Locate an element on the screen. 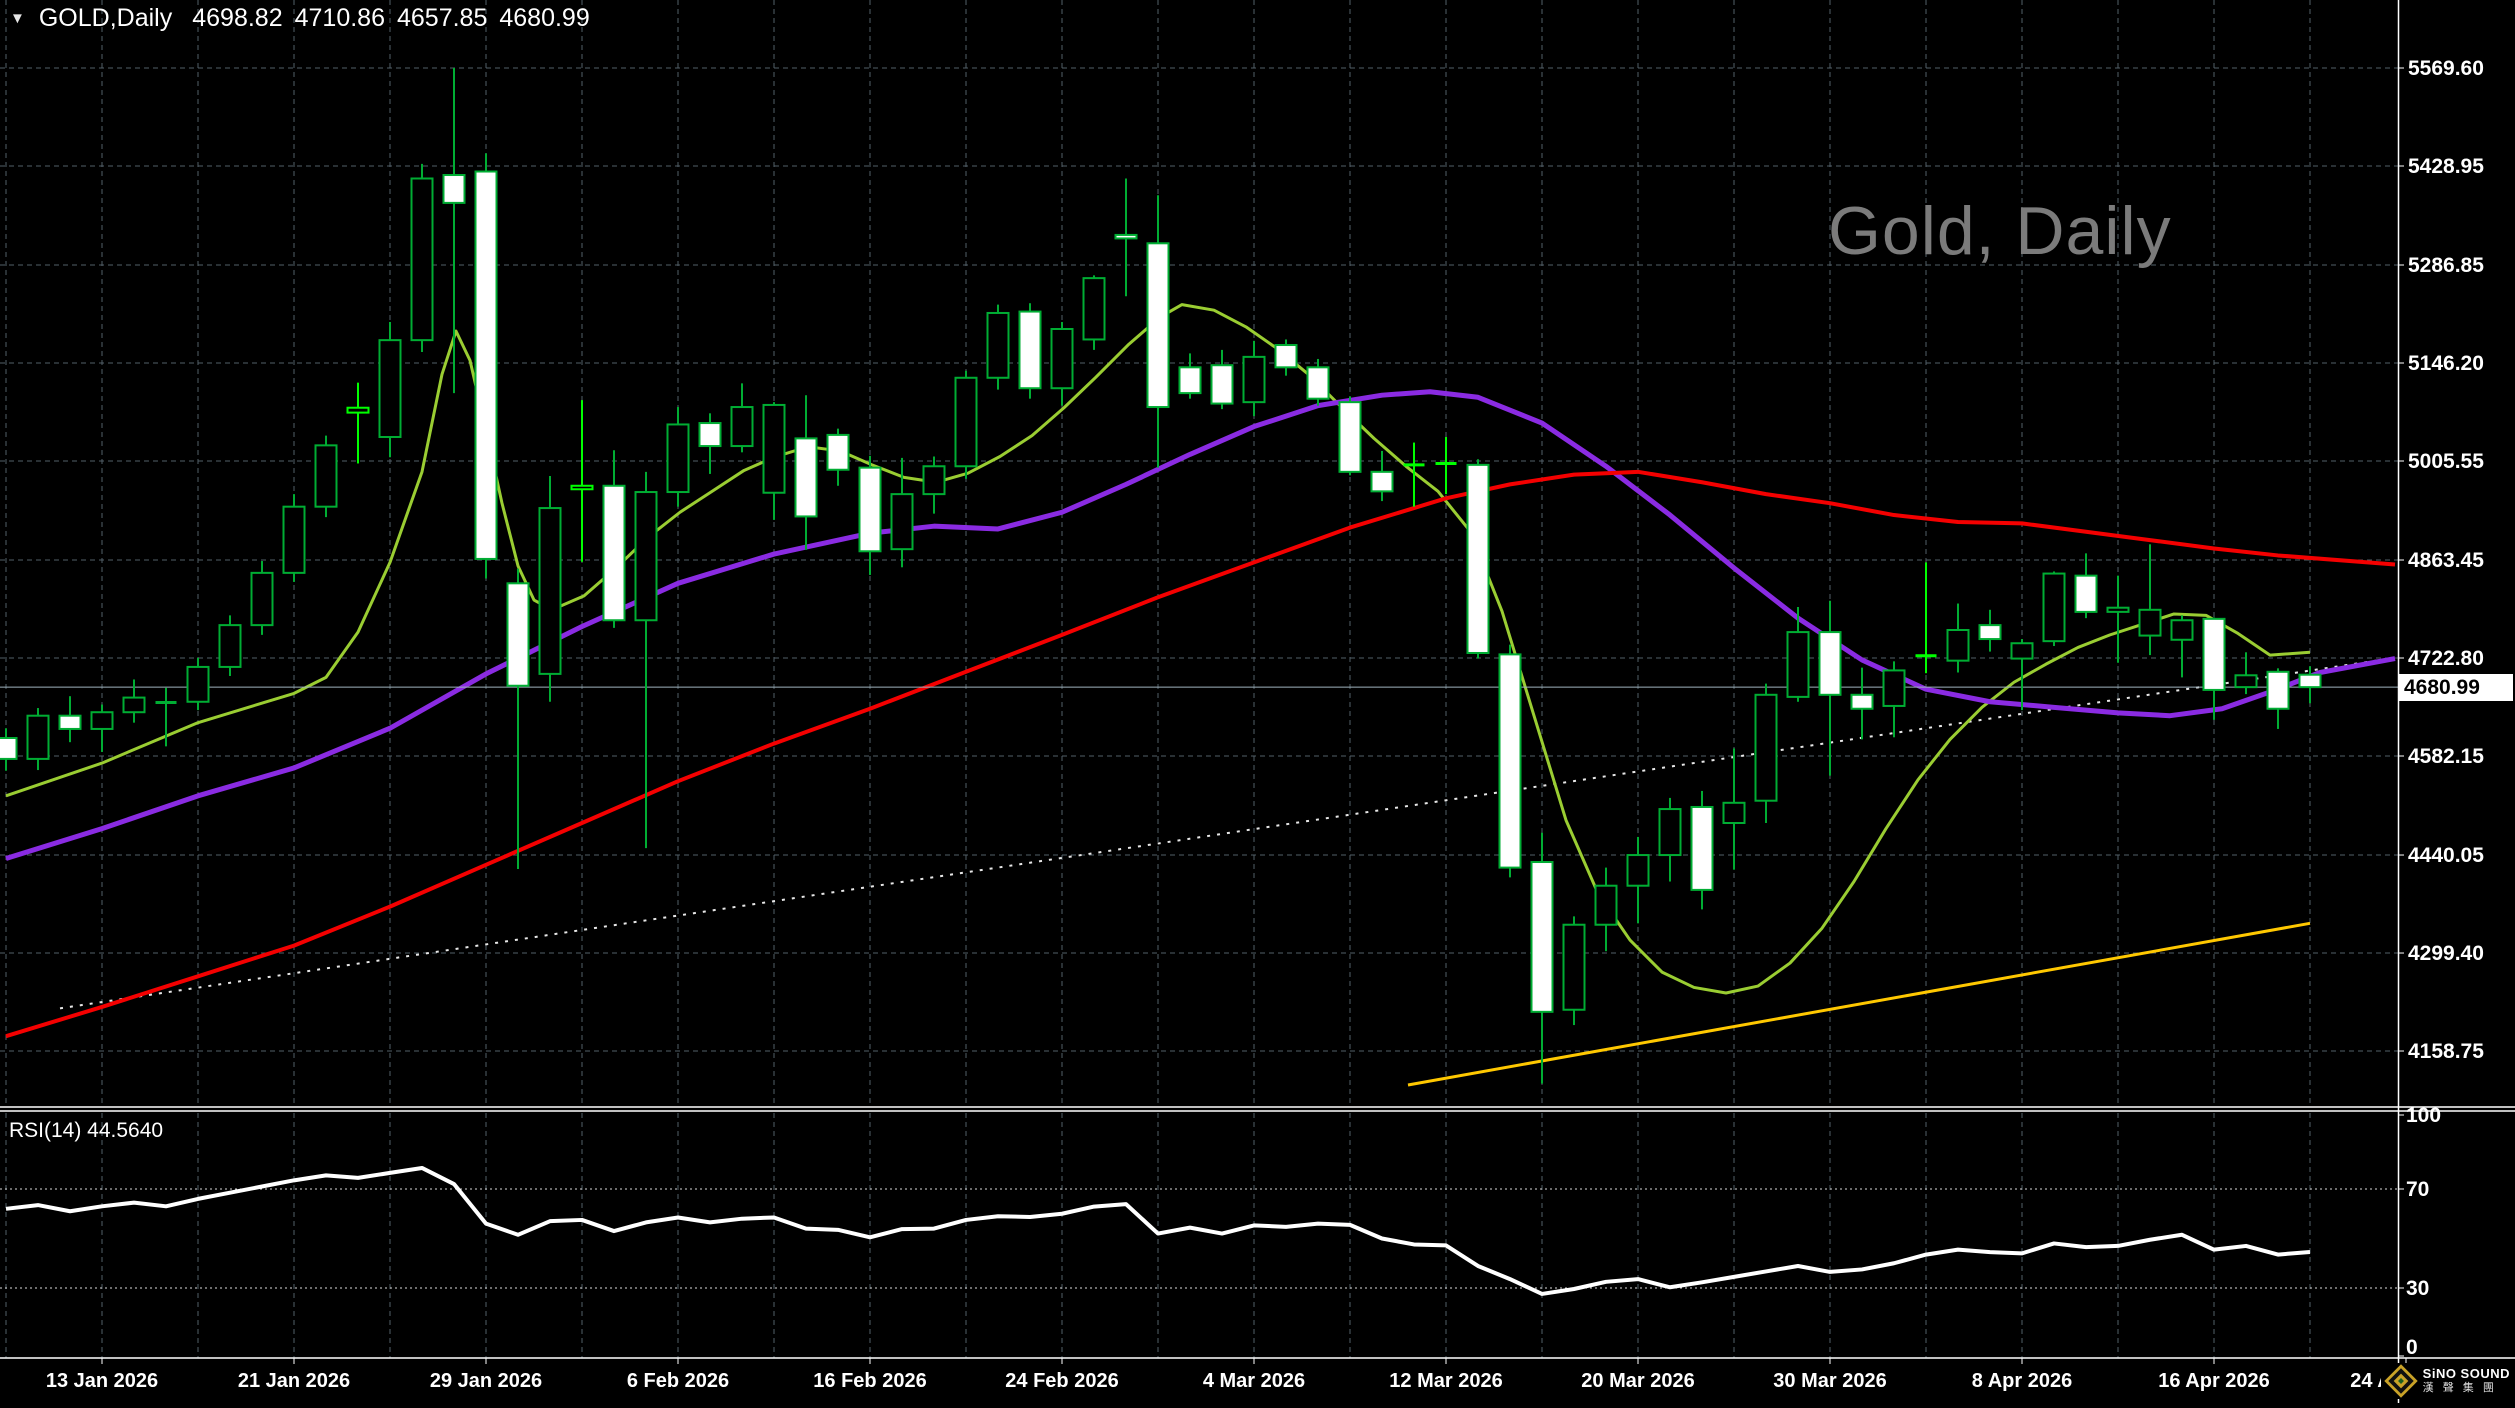  date-axis-label: 21 Jan 2026 is located at coordinates (294, 1381).